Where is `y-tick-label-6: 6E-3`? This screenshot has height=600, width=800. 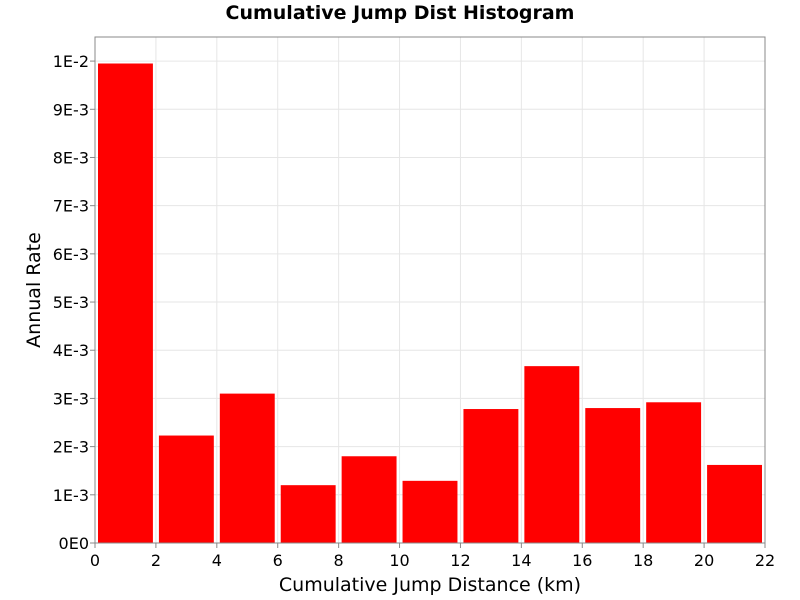 y-tick-label-6: 6E-3 is located at coordinates (71, 254).